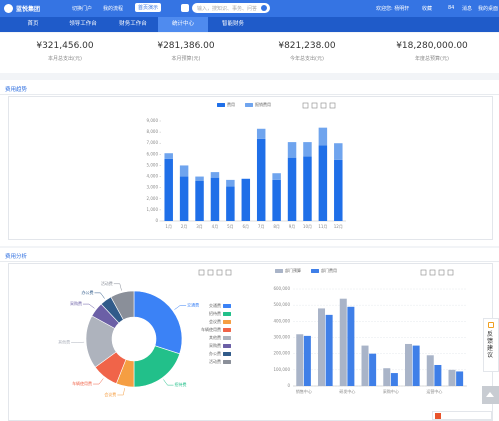 Image resolution: width=499 pixels, height=421 pixels. I want to click on nav-tab-active: 统计中心, so click(183, 24).